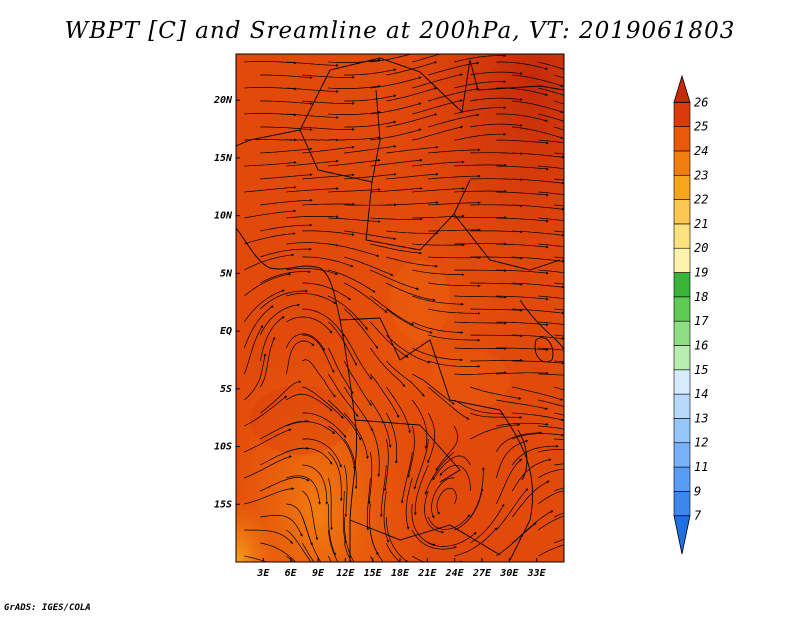  Describe the element at coordinates (701, 248) in the screenshot. I see `colorbar-label: 20` at that location.